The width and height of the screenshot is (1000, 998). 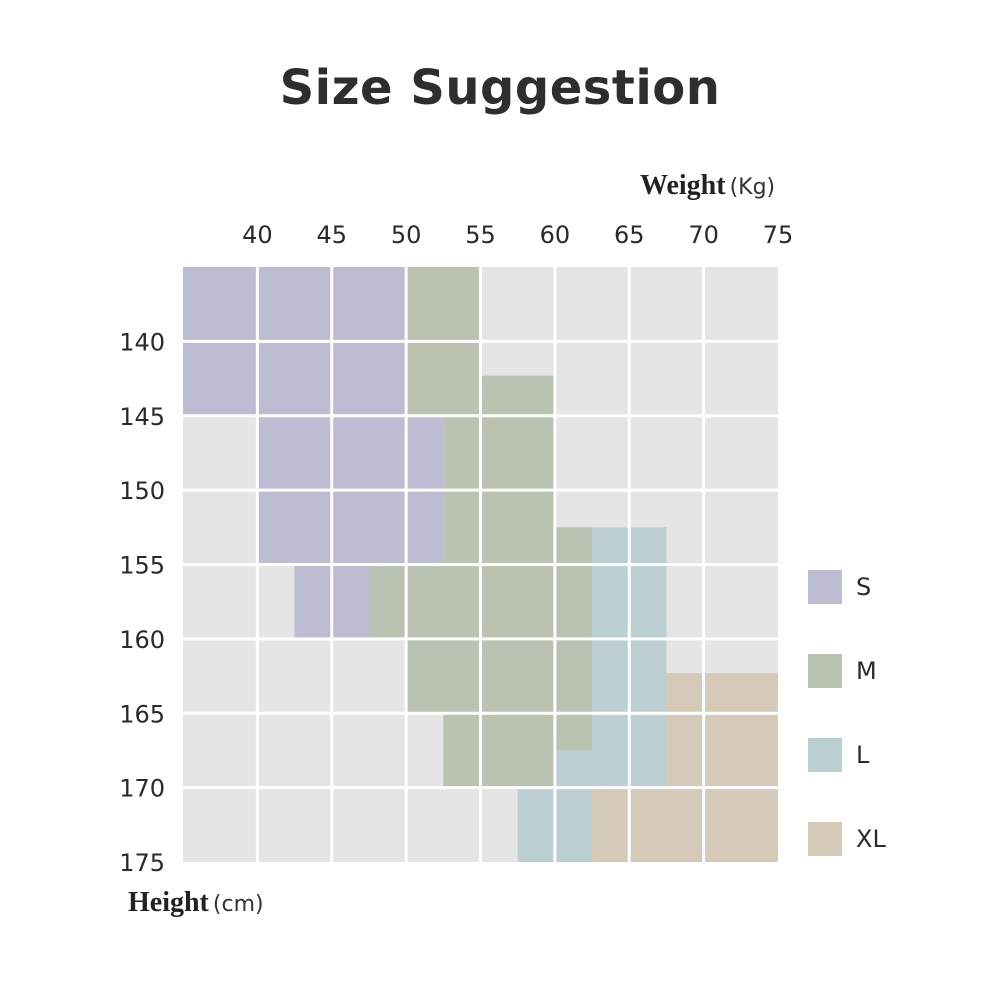 I want to click on legend: S M L XL, so click(x=883, y=738).